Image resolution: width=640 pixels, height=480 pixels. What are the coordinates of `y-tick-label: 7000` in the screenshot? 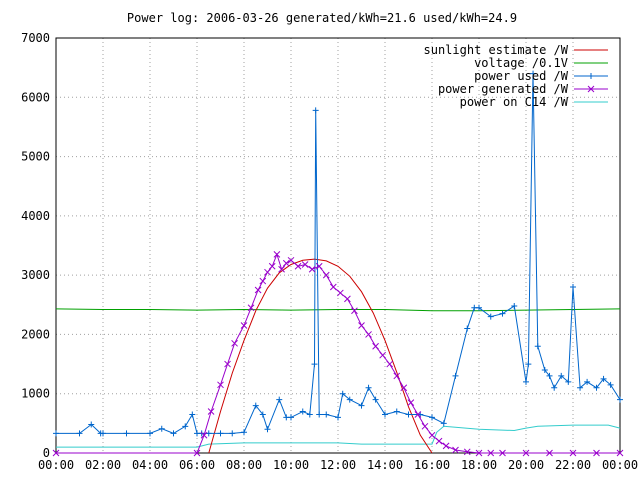 It's located at (35, 38).